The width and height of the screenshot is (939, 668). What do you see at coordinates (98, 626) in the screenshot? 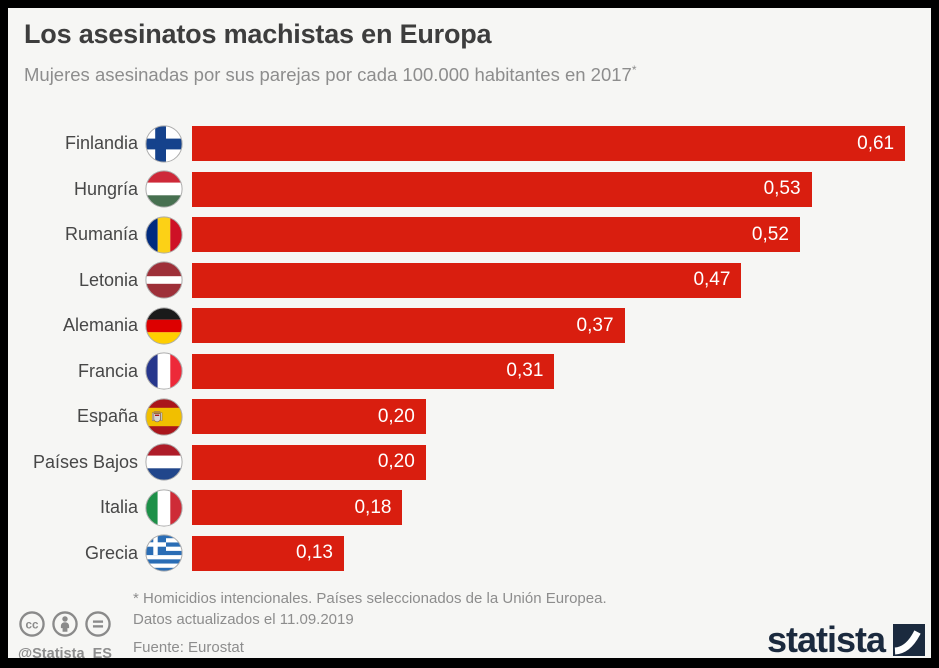
I see `no-derivatives-icon` at bounding box center [98, 626].